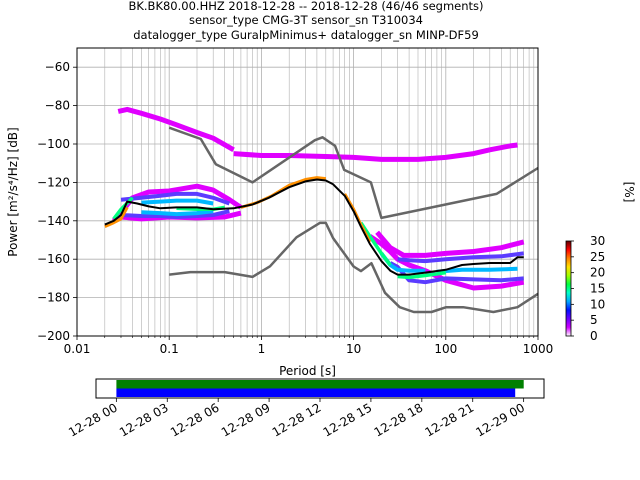 This screenshot has width=640, height=480. Describe the element at coordinates (594, 320) in the screenshot. I see `colorbar-tick-label: 5` at that location.